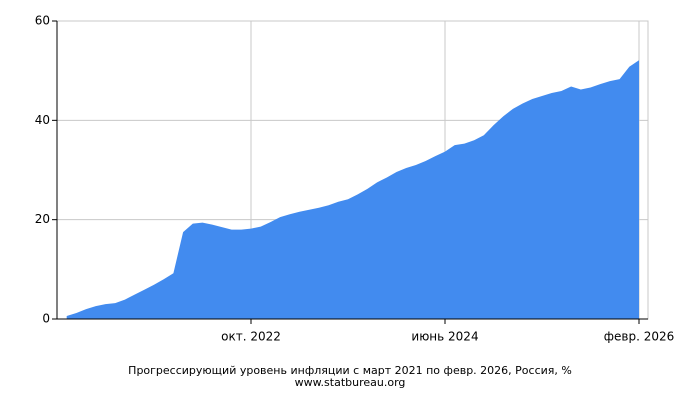 This screenshot has height=404, width=700. What do you see at coordinates (42, 120) in the screenshot?
I see `y-tick-label: 40` at bounding box center [42, 120].